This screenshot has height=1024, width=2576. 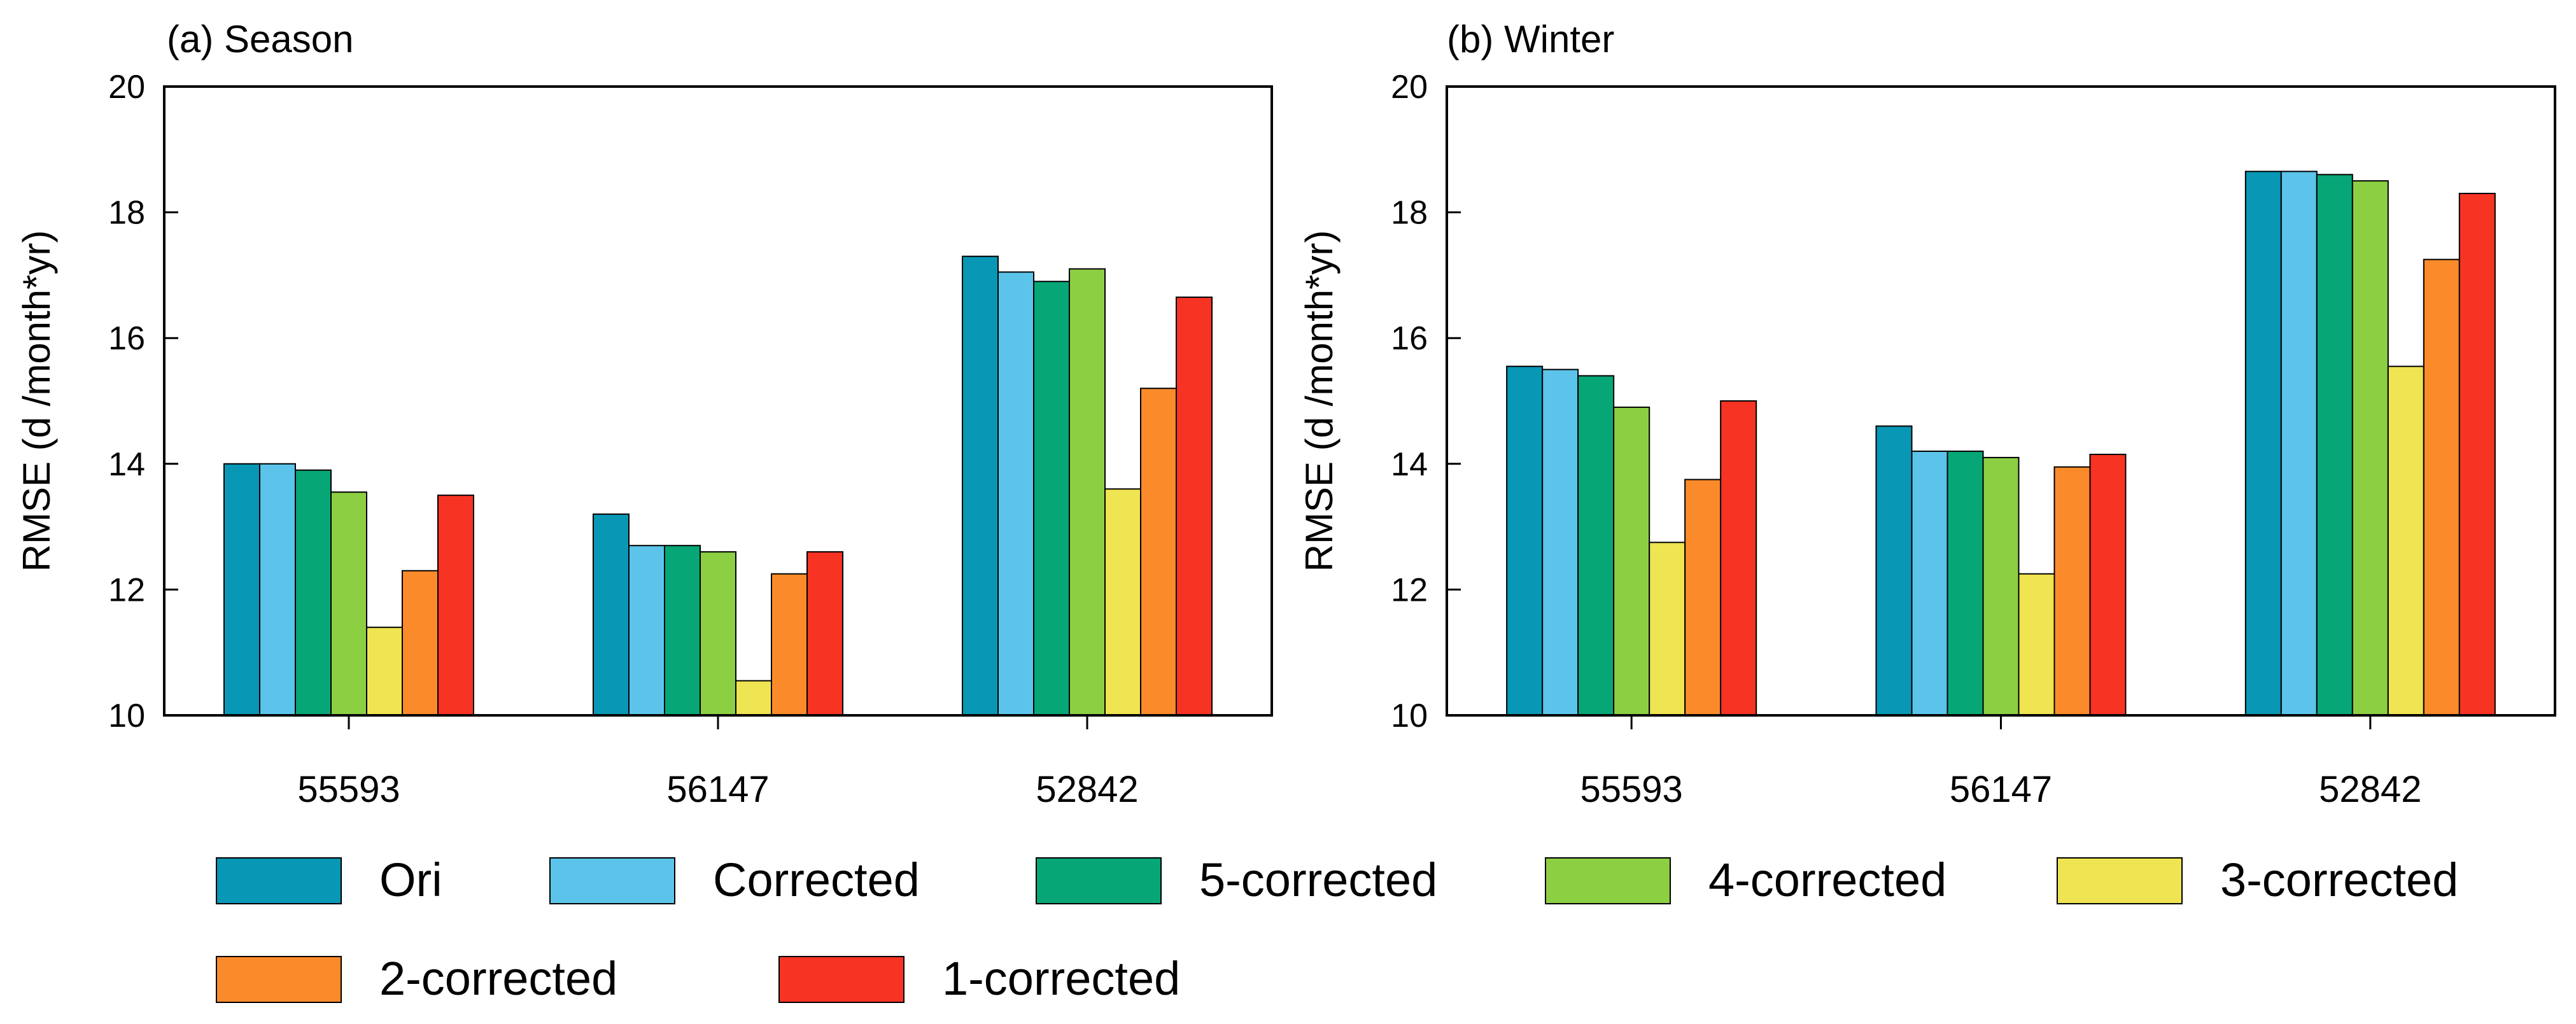 I want to click on legend-swatch-corrected, so click(x=612, y=880).